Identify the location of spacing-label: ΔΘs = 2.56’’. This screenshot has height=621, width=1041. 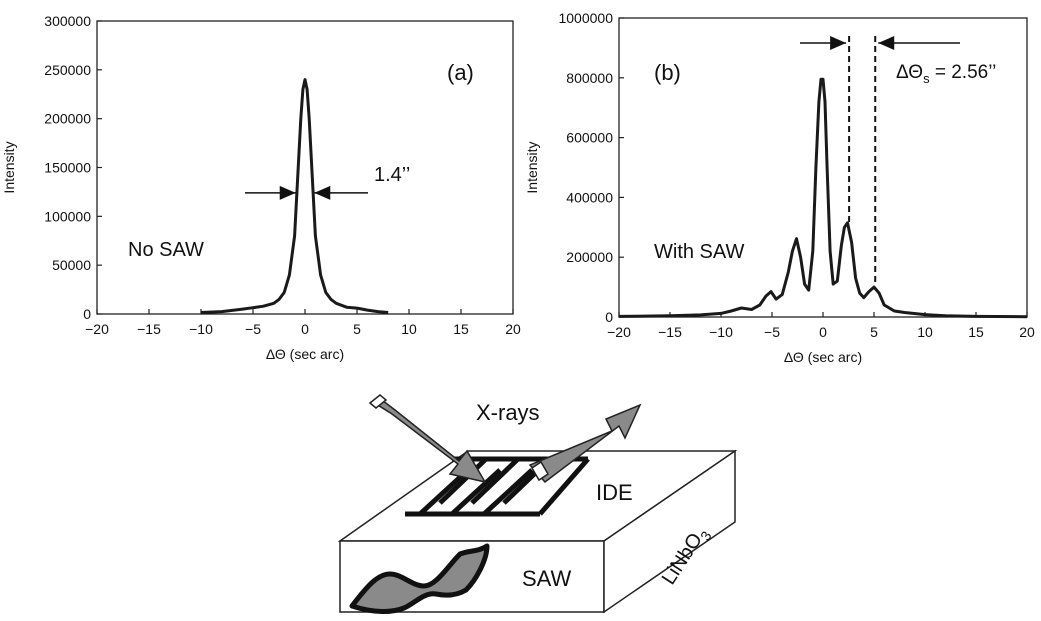
(946, 74).